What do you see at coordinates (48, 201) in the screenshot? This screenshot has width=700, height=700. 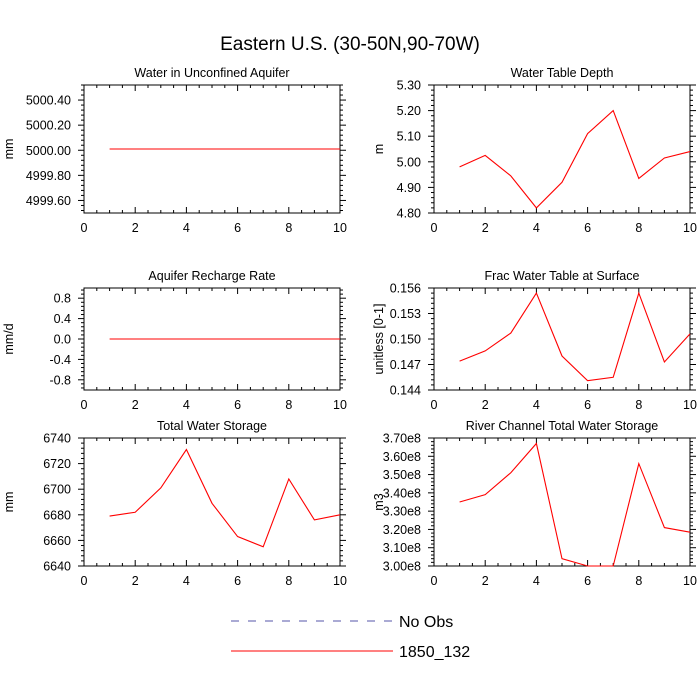 I see `y-tick-label: 4999.60` at bounding box center [48, 201].